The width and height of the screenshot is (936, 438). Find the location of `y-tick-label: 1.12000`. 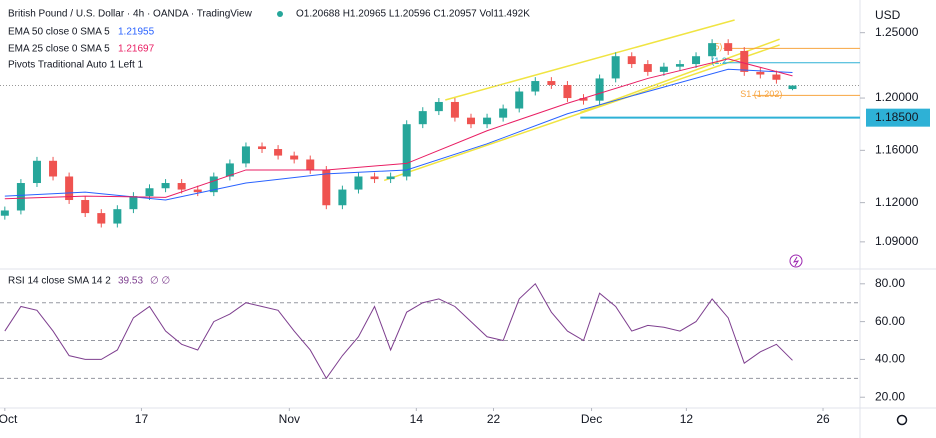

y-tick-label: 1.12000 is located at coordinates (897, 202).